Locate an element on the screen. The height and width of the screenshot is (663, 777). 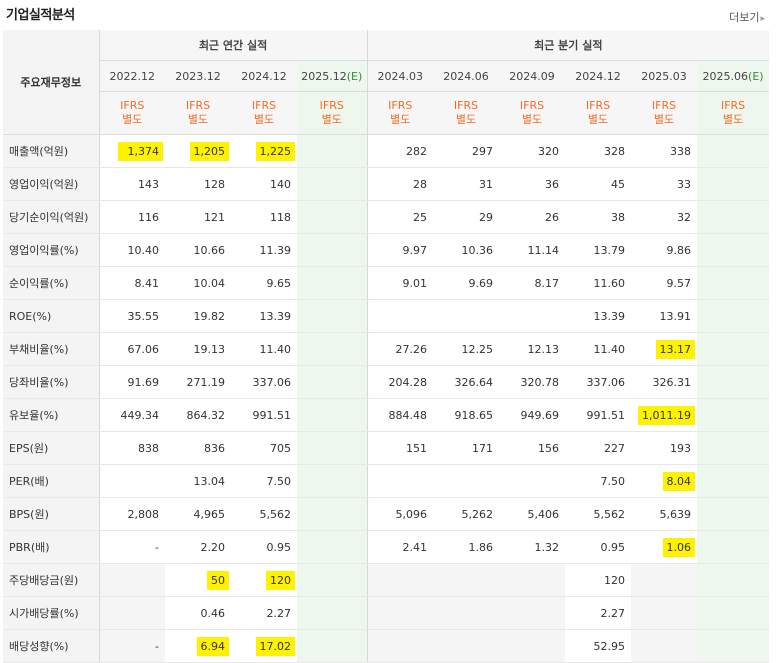
cell-value: 4,965 is located at coordinates (209, 514).